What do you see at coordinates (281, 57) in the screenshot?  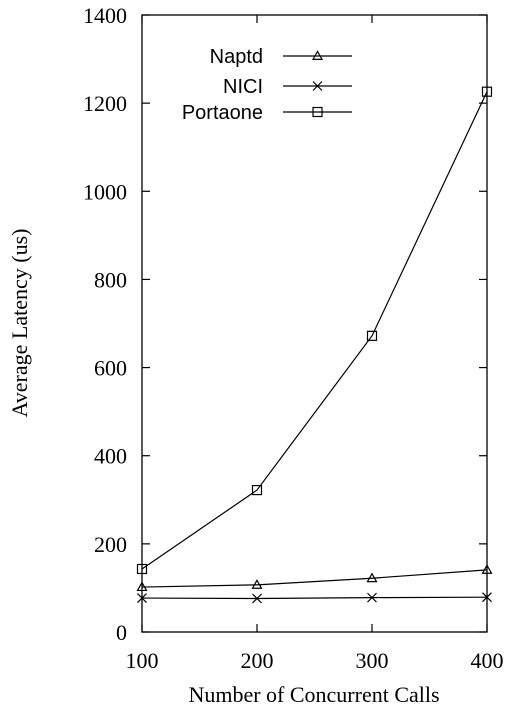 I see `legend-entry-naptd: Naptd` at bounding box center [281, 57].